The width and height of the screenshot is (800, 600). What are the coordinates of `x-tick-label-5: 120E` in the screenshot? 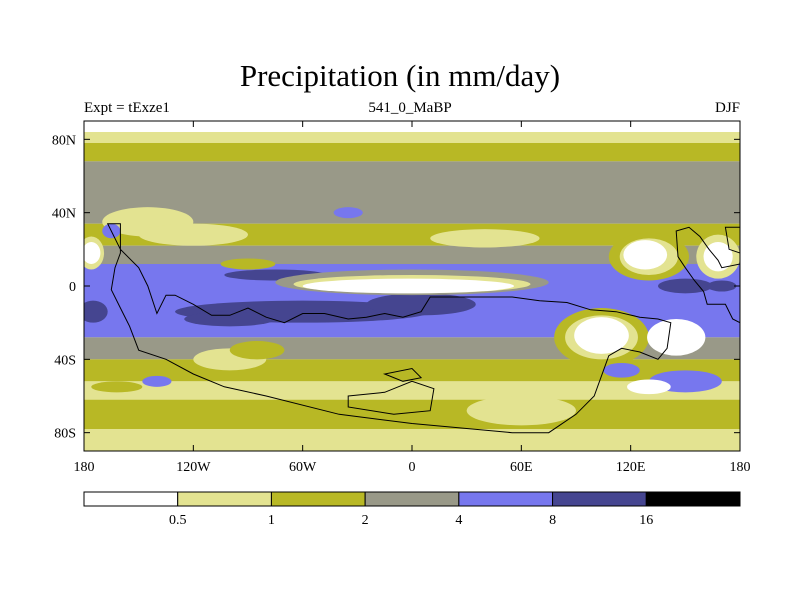 It's located at (631, 467).